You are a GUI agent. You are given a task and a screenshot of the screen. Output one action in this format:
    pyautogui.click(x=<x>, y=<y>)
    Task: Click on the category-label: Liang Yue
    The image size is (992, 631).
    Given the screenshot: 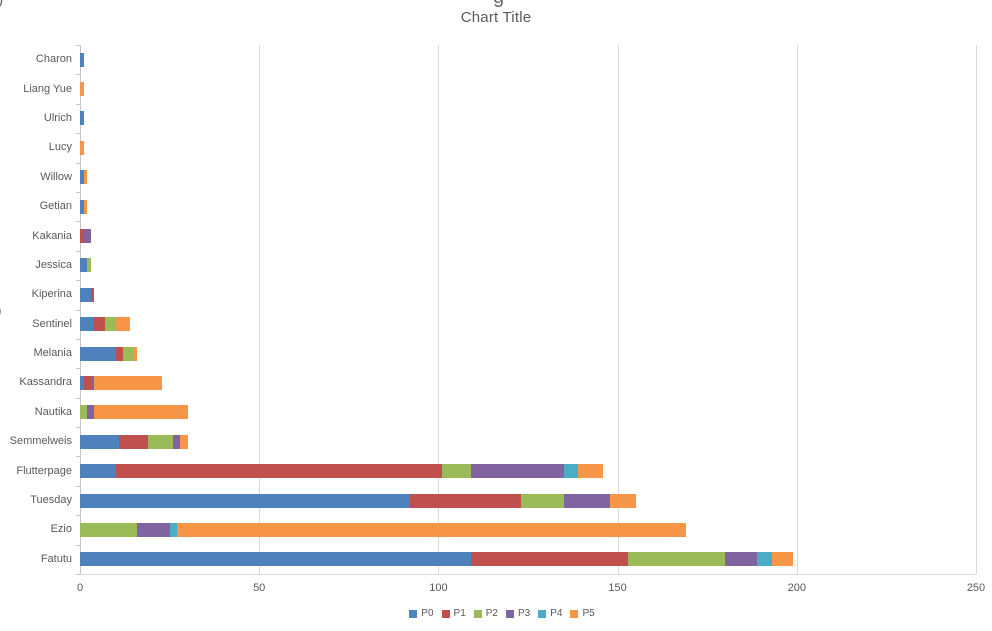 What is the action you would take?
    pyautogui.click(x=47, y=88)
    